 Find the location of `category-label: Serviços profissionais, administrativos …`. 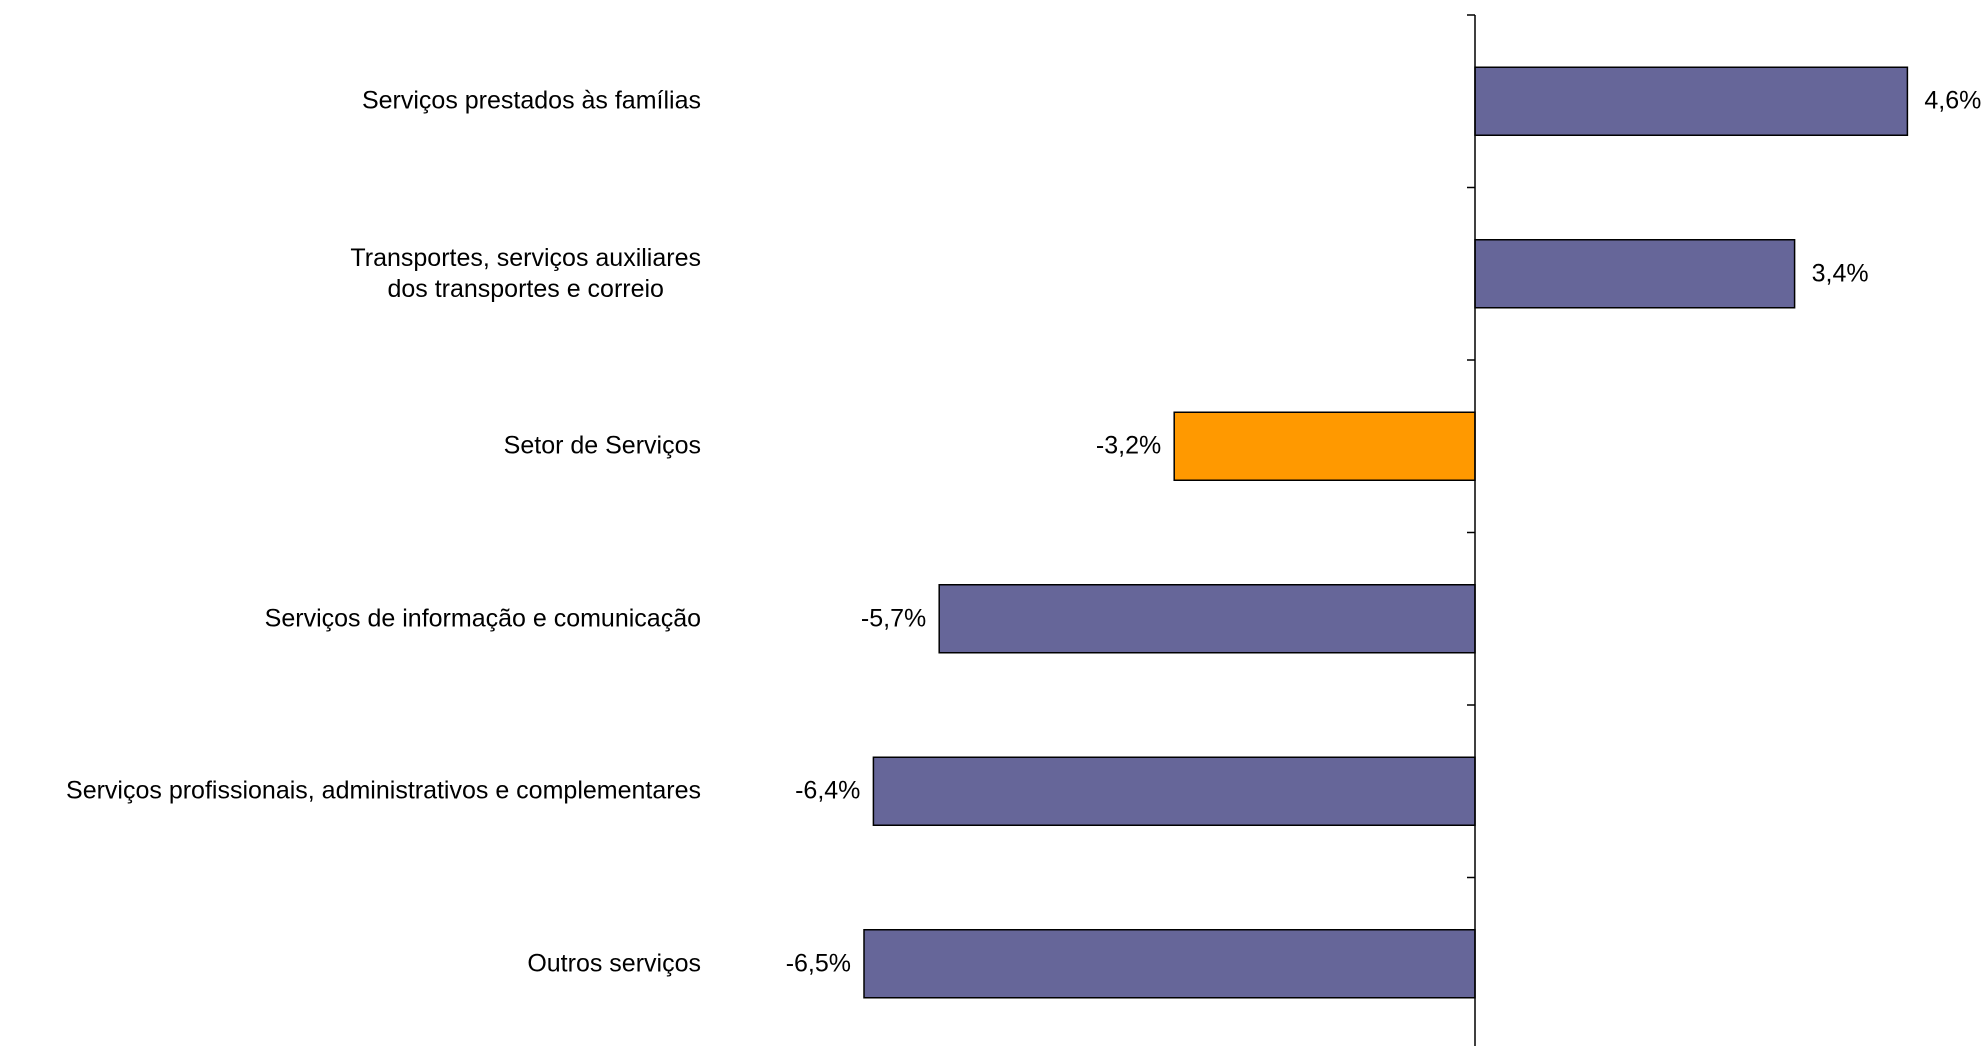

category-label: Serviços profissionais, administrativos … is located at coordinates (383, 790).